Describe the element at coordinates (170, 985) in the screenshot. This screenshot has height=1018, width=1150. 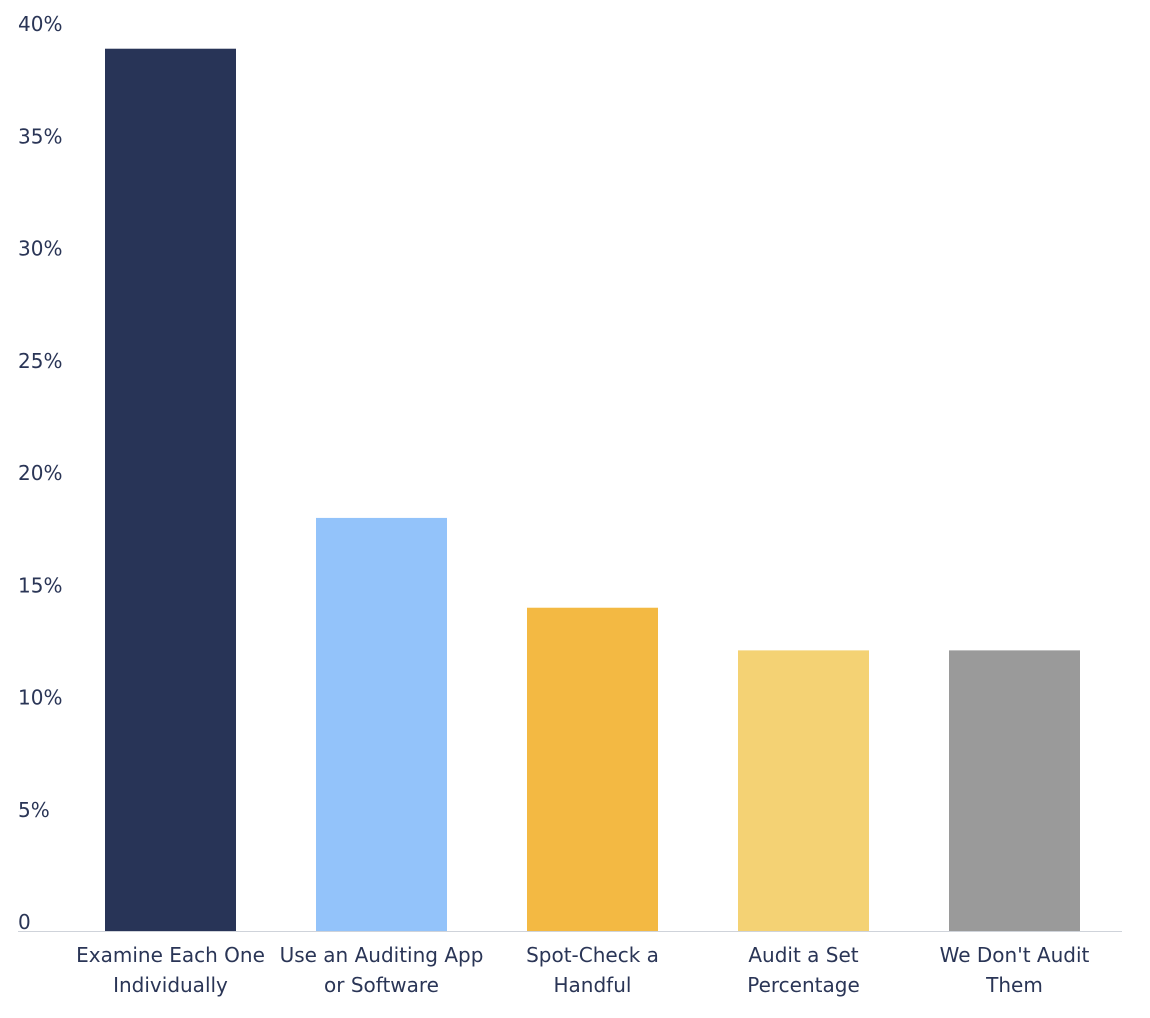
I see `x-tick-label-line: Individually` at that location.